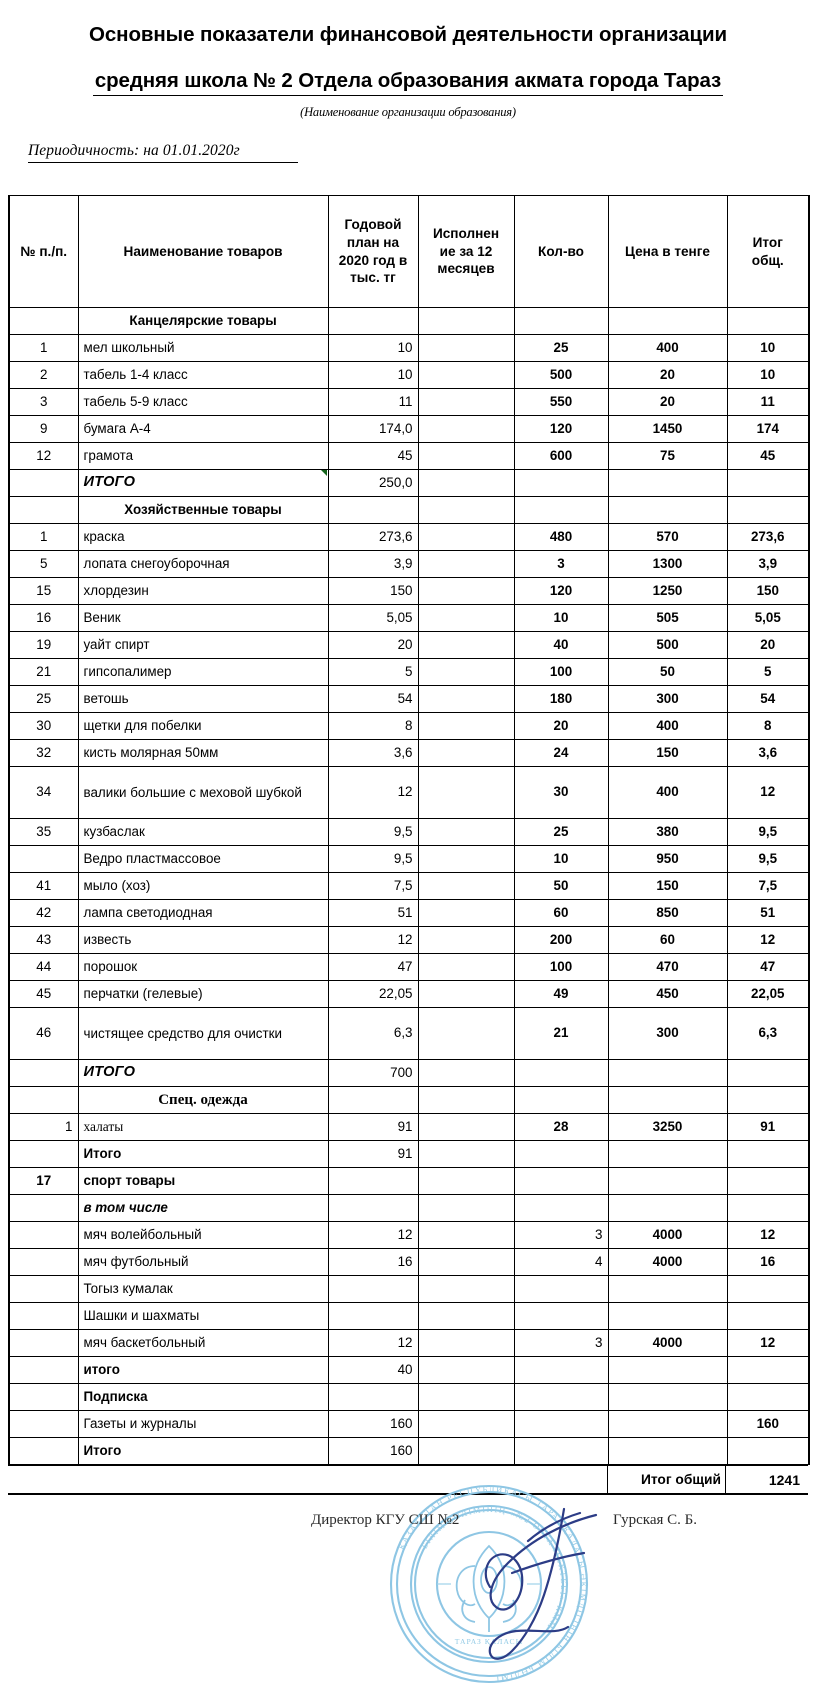 Image resolution: width=816 pixels, height=1699 pixels. Describe the element at coordinates (409, 483) in the screenshot. I see `table-subtotal-row: ИТОГО 250,0` at that location.